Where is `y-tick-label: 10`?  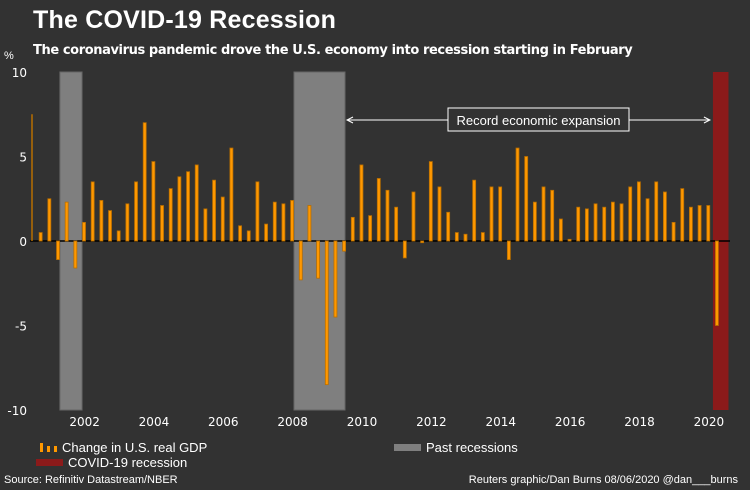 y-tick-label: 10 is located at coordinates (19, 73).